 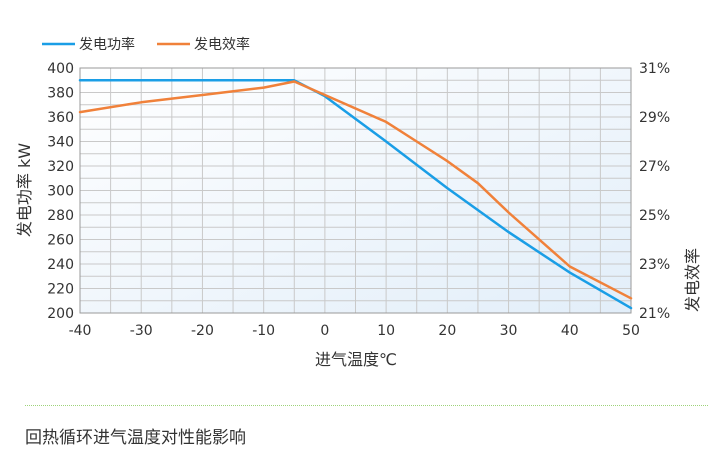 I want to click on x-tick-label: 0, so click(x=324, y=331).